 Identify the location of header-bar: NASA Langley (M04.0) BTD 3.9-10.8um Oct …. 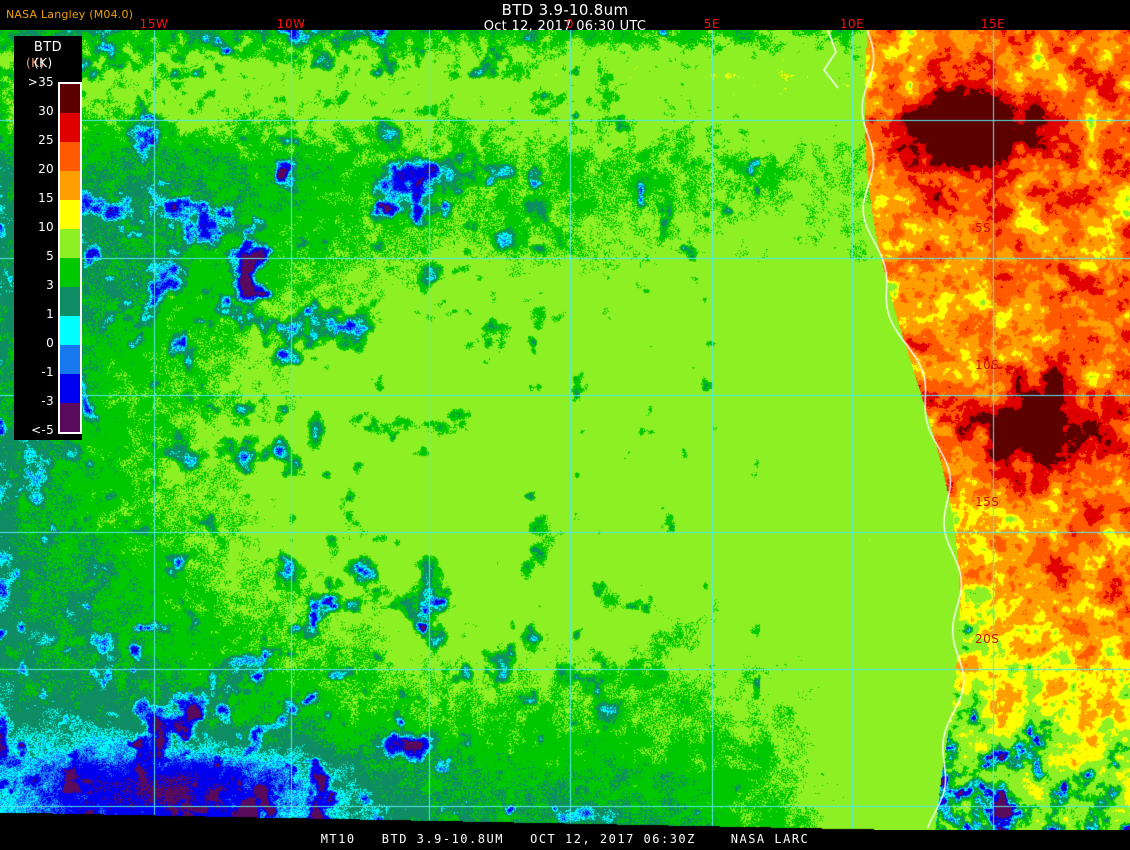
(565, 17).